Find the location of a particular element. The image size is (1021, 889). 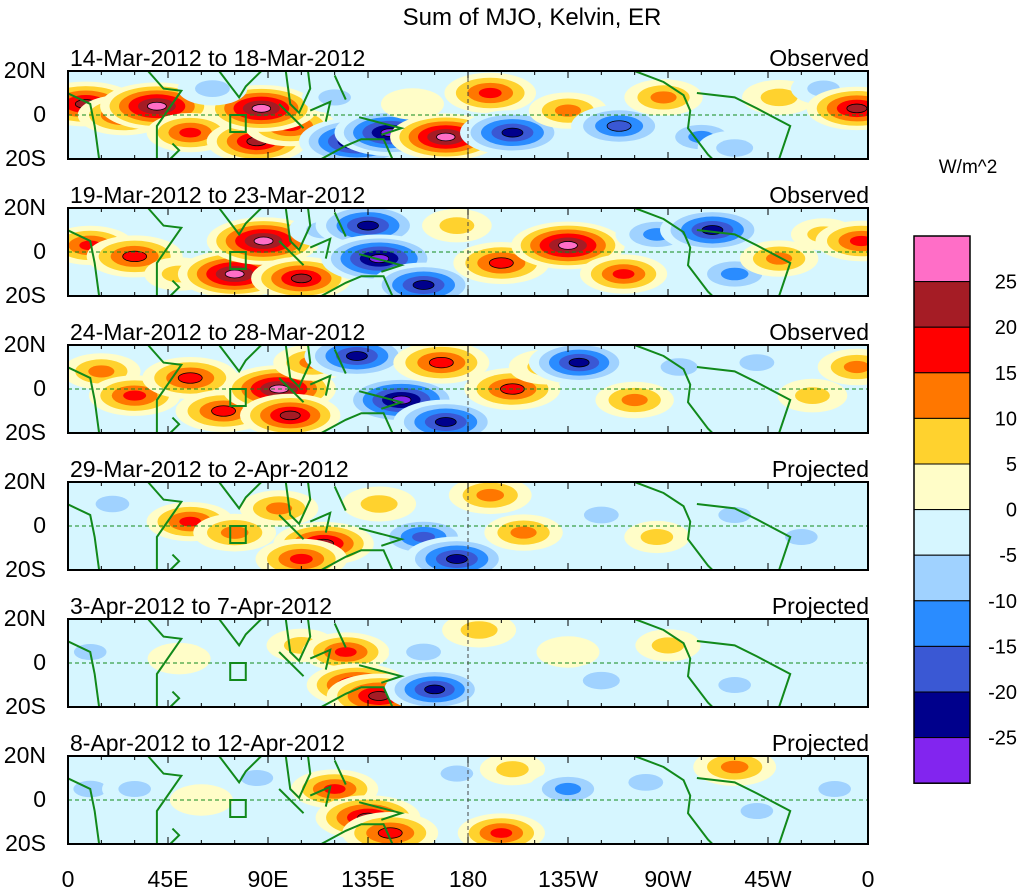

panel-date-label: 29-Mar-2012 to 2-Apr-2012 is located at coordinates (209, 469).